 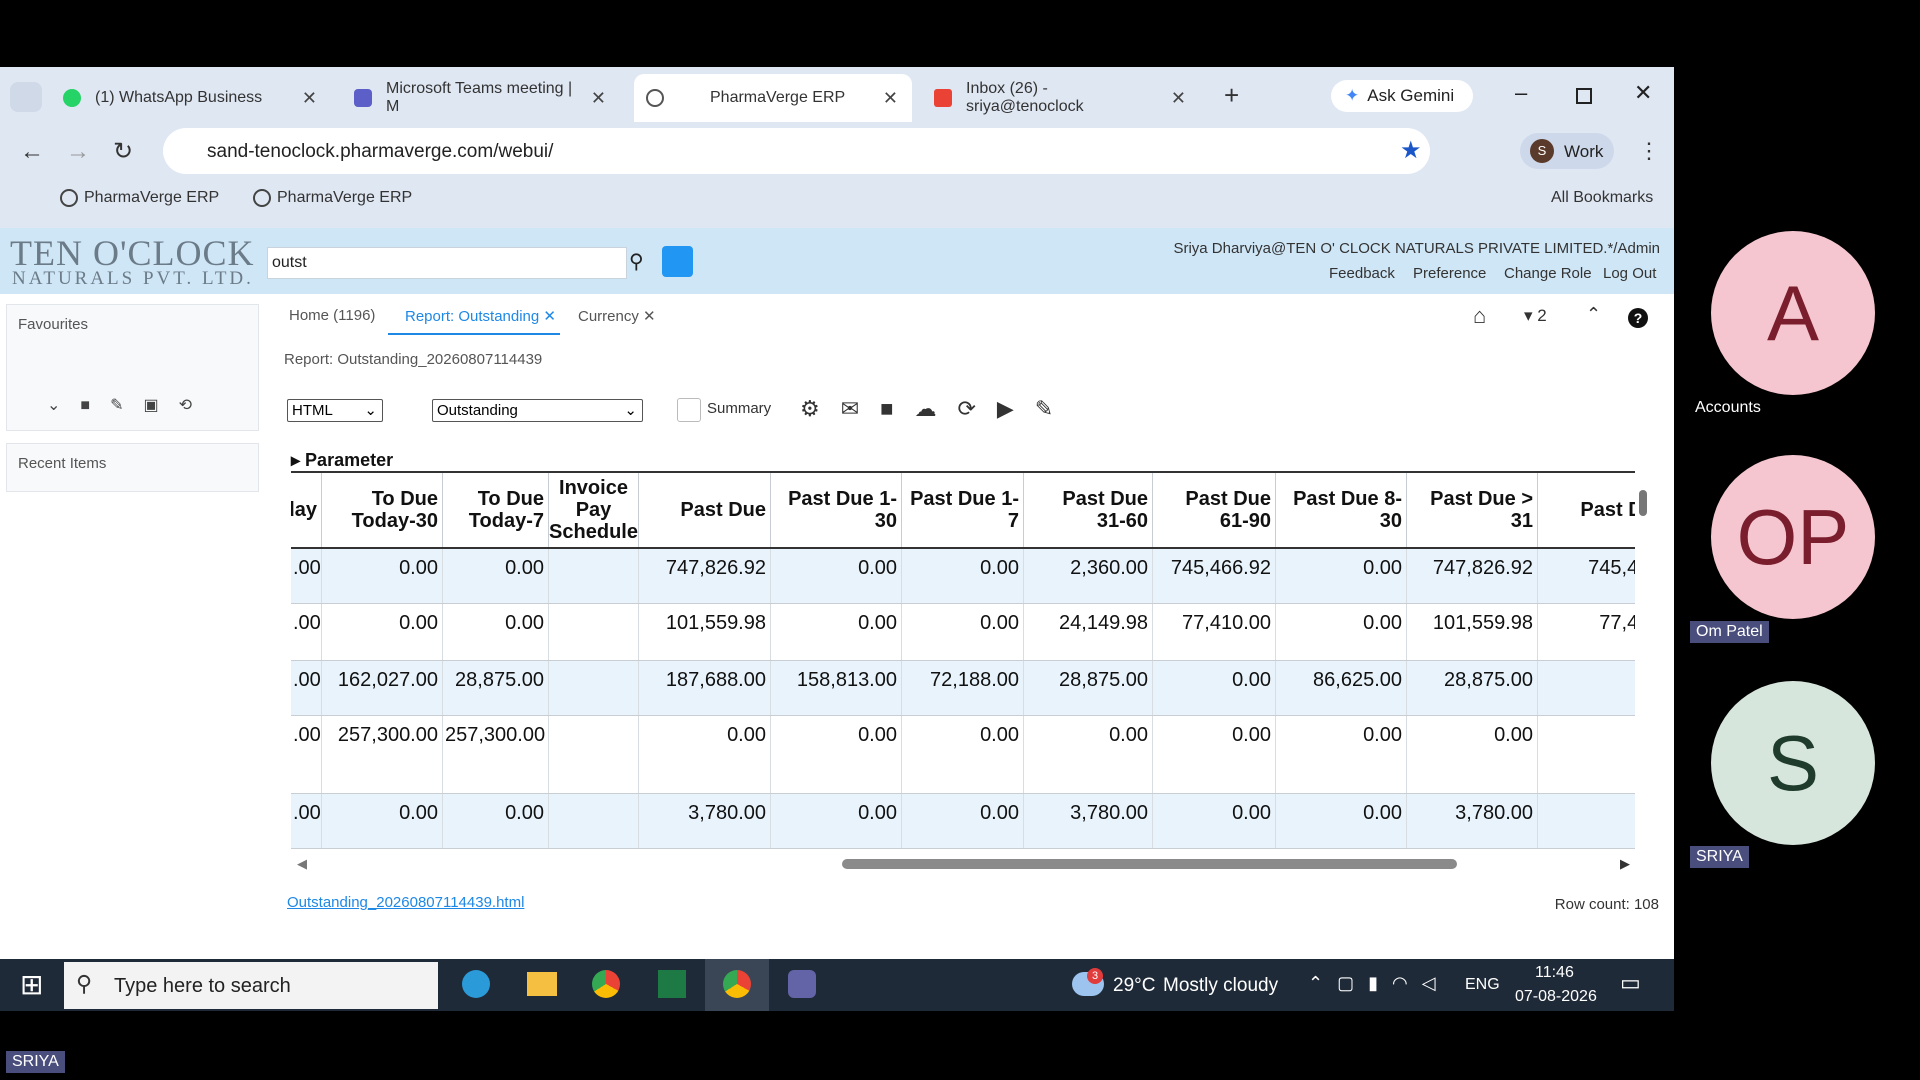 I want to click on bookmark-star: ★, so click(x=1411, y=150).